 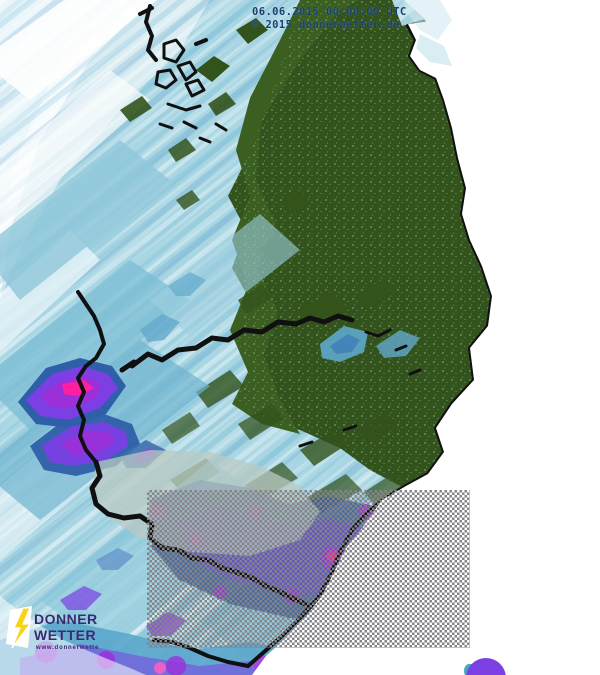 I want to click on copyright-text: © 2015 donnerwetter.de, so click(x=326, y=25).